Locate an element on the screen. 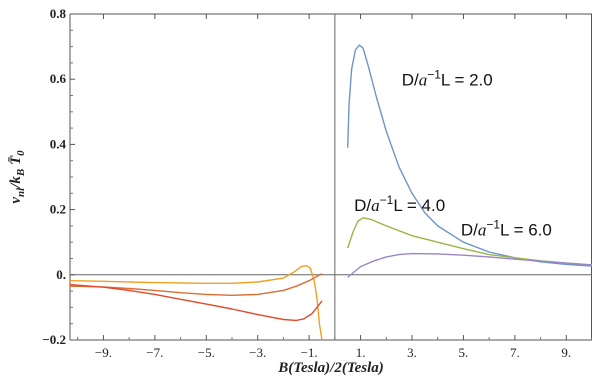  x-tick-label: −7. is located at coordinates (154, 352).